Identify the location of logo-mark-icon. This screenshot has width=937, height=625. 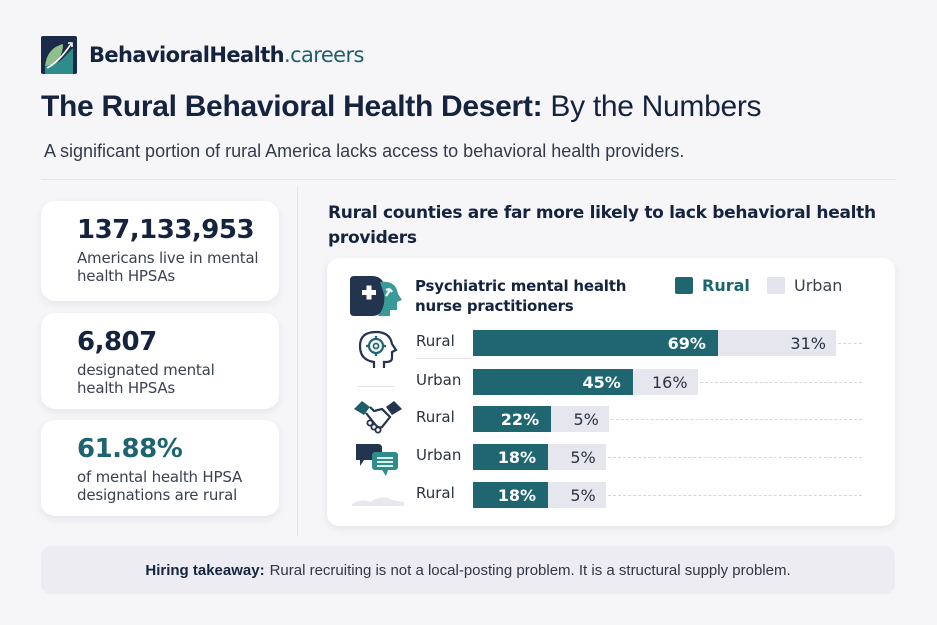
(59, 55).